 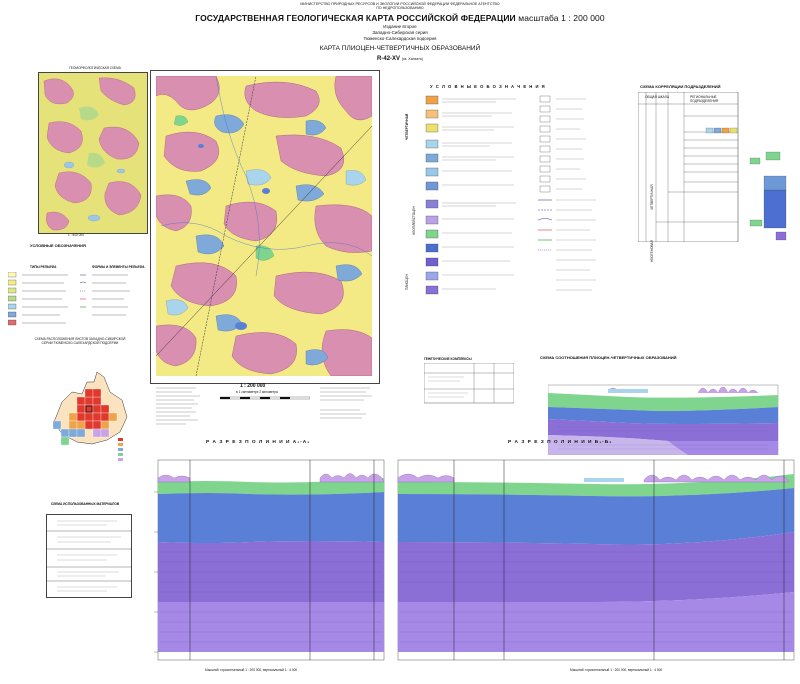 What do you see at coordinates (400, 48) in the screenshot?
I see `map-title: КАРТА ПЛИОЦЕН-ЧЕТВЕРТИЧНЫХ ОБРАЗОВАНИЙ` at bounding box center [400, 48].